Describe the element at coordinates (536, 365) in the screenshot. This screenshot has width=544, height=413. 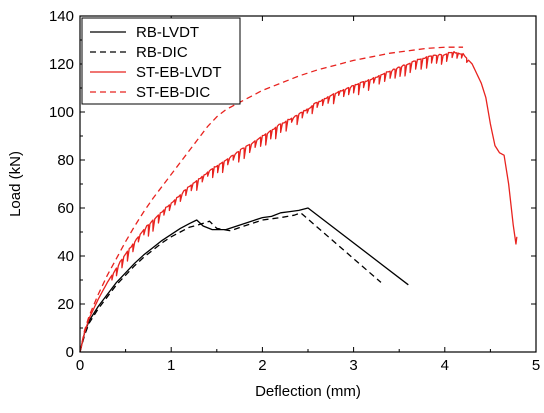
I see `x-tick-label: 5` at that location.